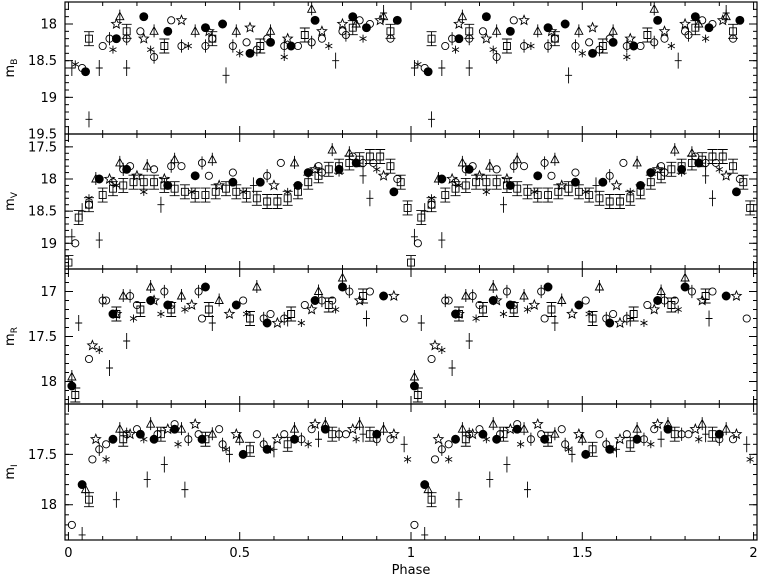 The height and width of the screenshot is (578, 759). I want to click on y-axis-label-sub: V, so click(15, 194).